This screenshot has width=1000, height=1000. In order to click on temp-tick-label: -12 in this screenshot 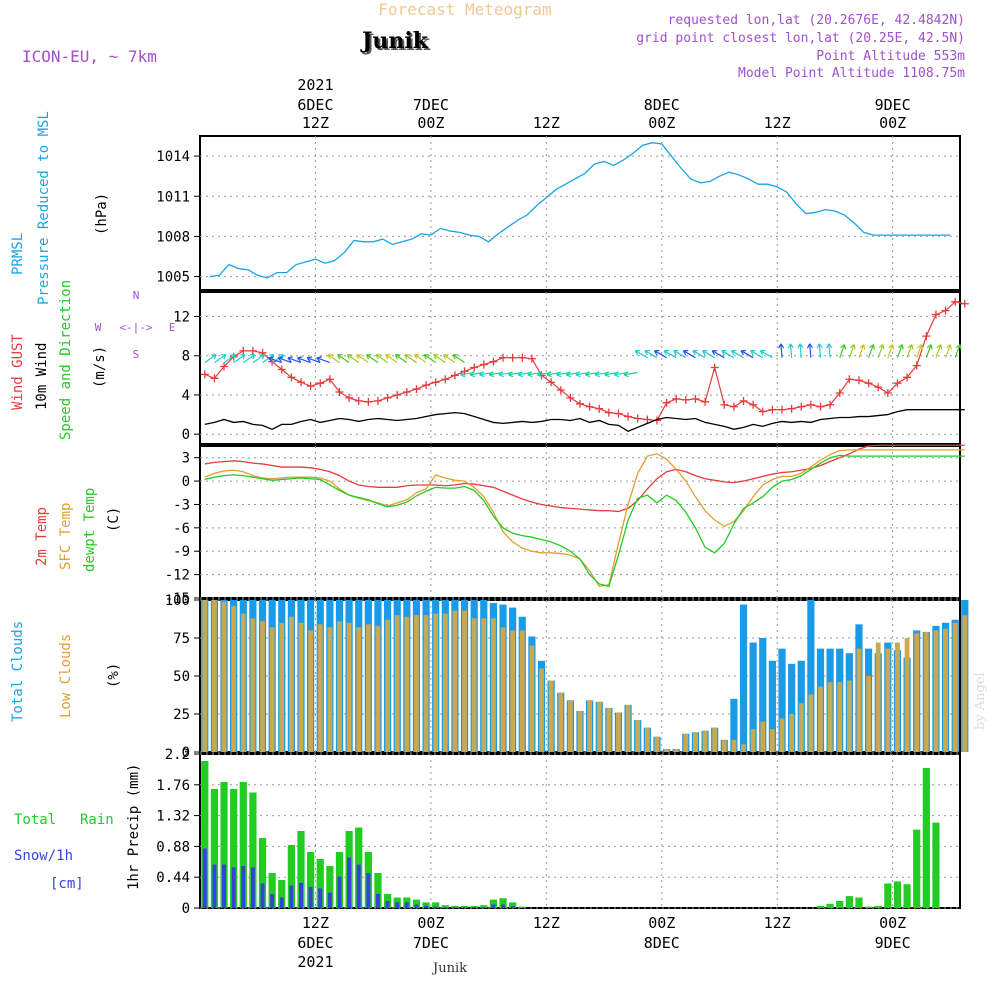, I will do `click(177, 576)`.